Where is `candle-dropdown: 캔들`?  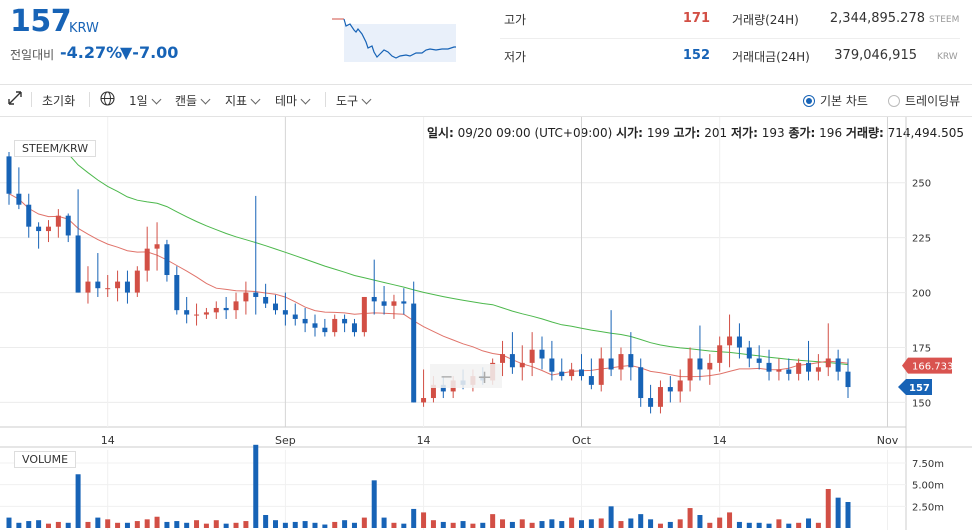
candle-dropdown: 캔들 is located at coordinates (193, 100).